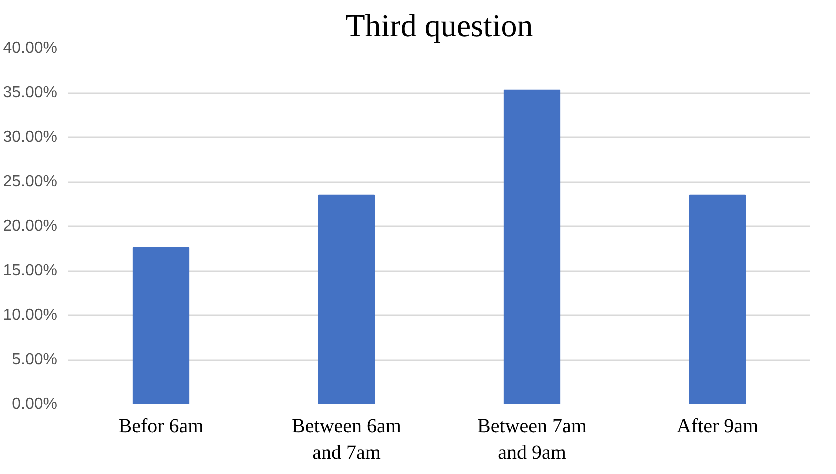 The height and width of the screenshot is (474, 836). What do you see at coordinates (30, 137) in the screenshot?
I see `y-tick-label: 30.00%` at bounding box center [30, 137].